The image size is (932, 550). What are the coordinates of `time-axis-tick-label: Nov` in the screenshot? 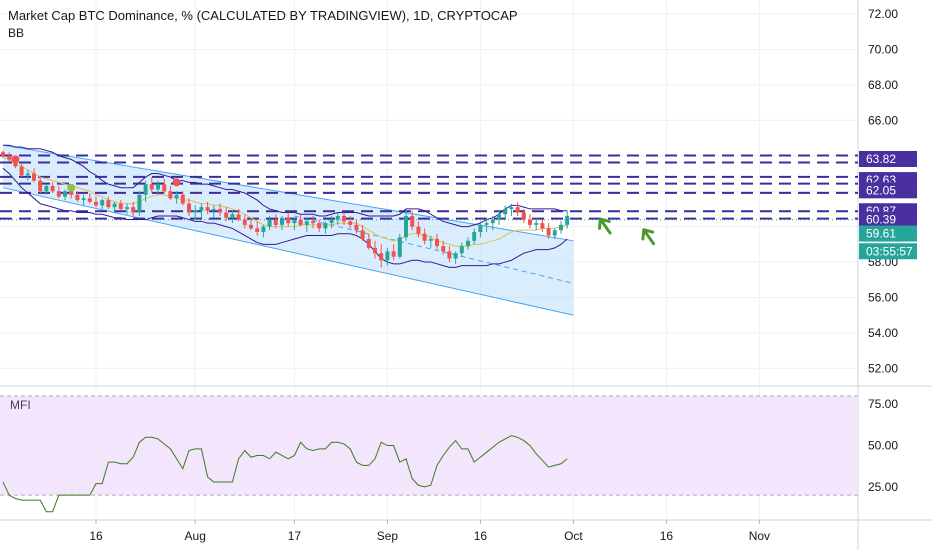 It's located at (759, 536).